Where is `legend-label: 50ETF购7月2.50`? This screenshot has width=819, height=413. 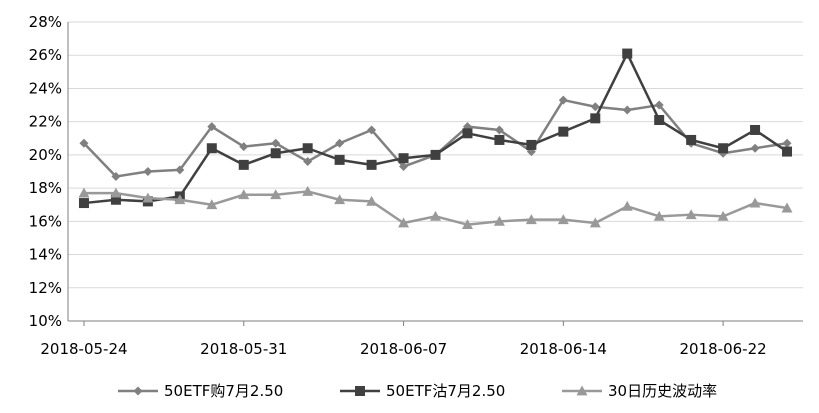 legend-label: 50ETF购7月2.50 is located at coordinates (223, 391).